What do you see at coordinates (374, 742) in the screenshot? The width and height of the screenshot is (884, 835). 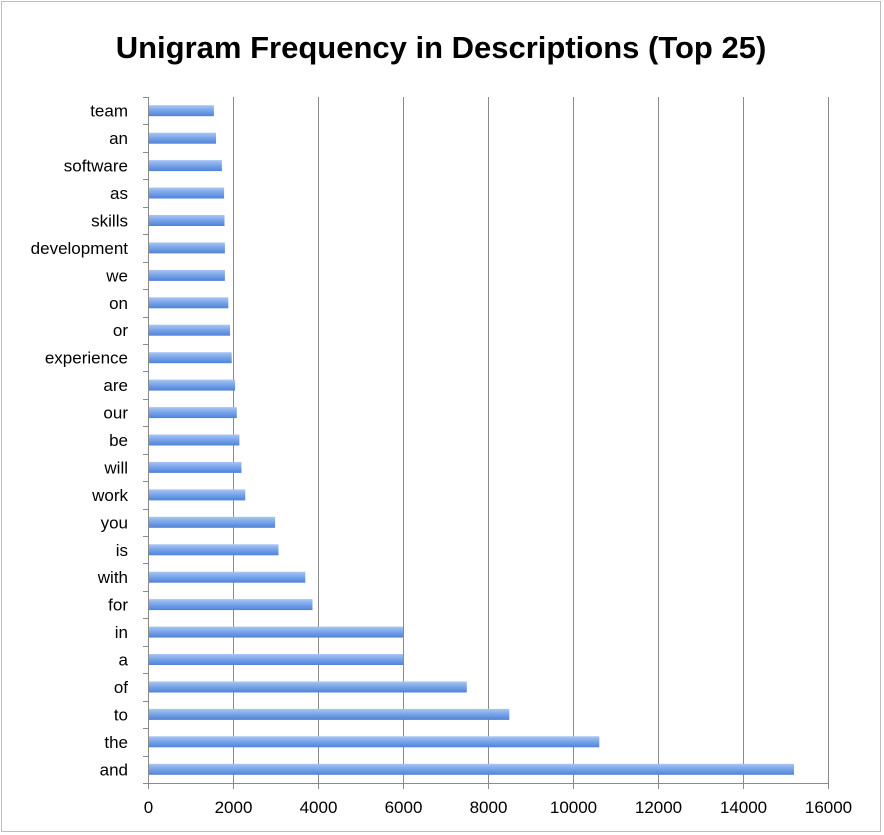 I see `bar-the` at bounding box center [374, 742].